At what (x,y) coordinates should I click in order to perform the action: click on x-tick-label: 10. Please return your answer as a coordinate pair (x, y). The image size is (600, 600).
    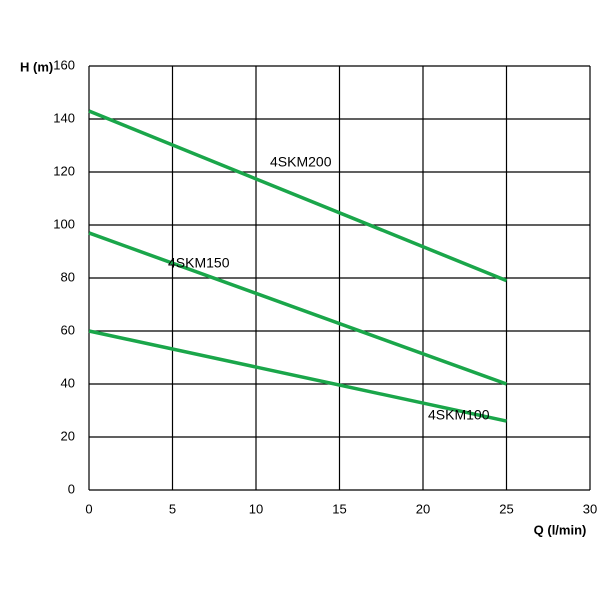
    Looking at the image, I should click on (256, 508).